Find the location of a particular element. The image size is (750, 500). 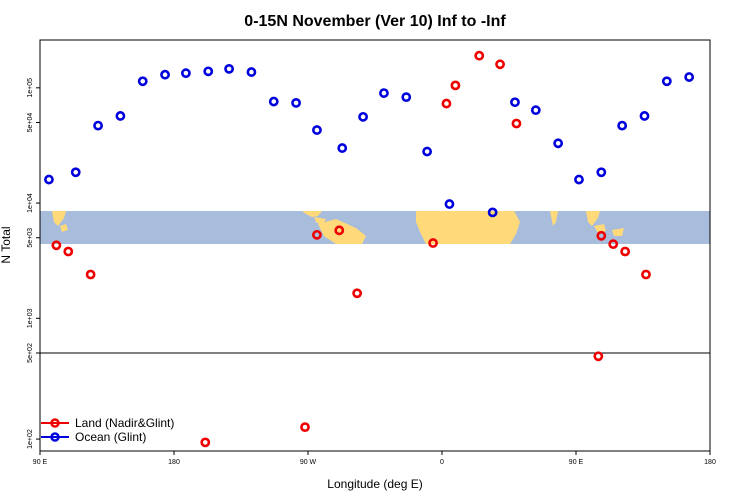

x-tick-label-1: 180 is located at coordinates (174, 462).